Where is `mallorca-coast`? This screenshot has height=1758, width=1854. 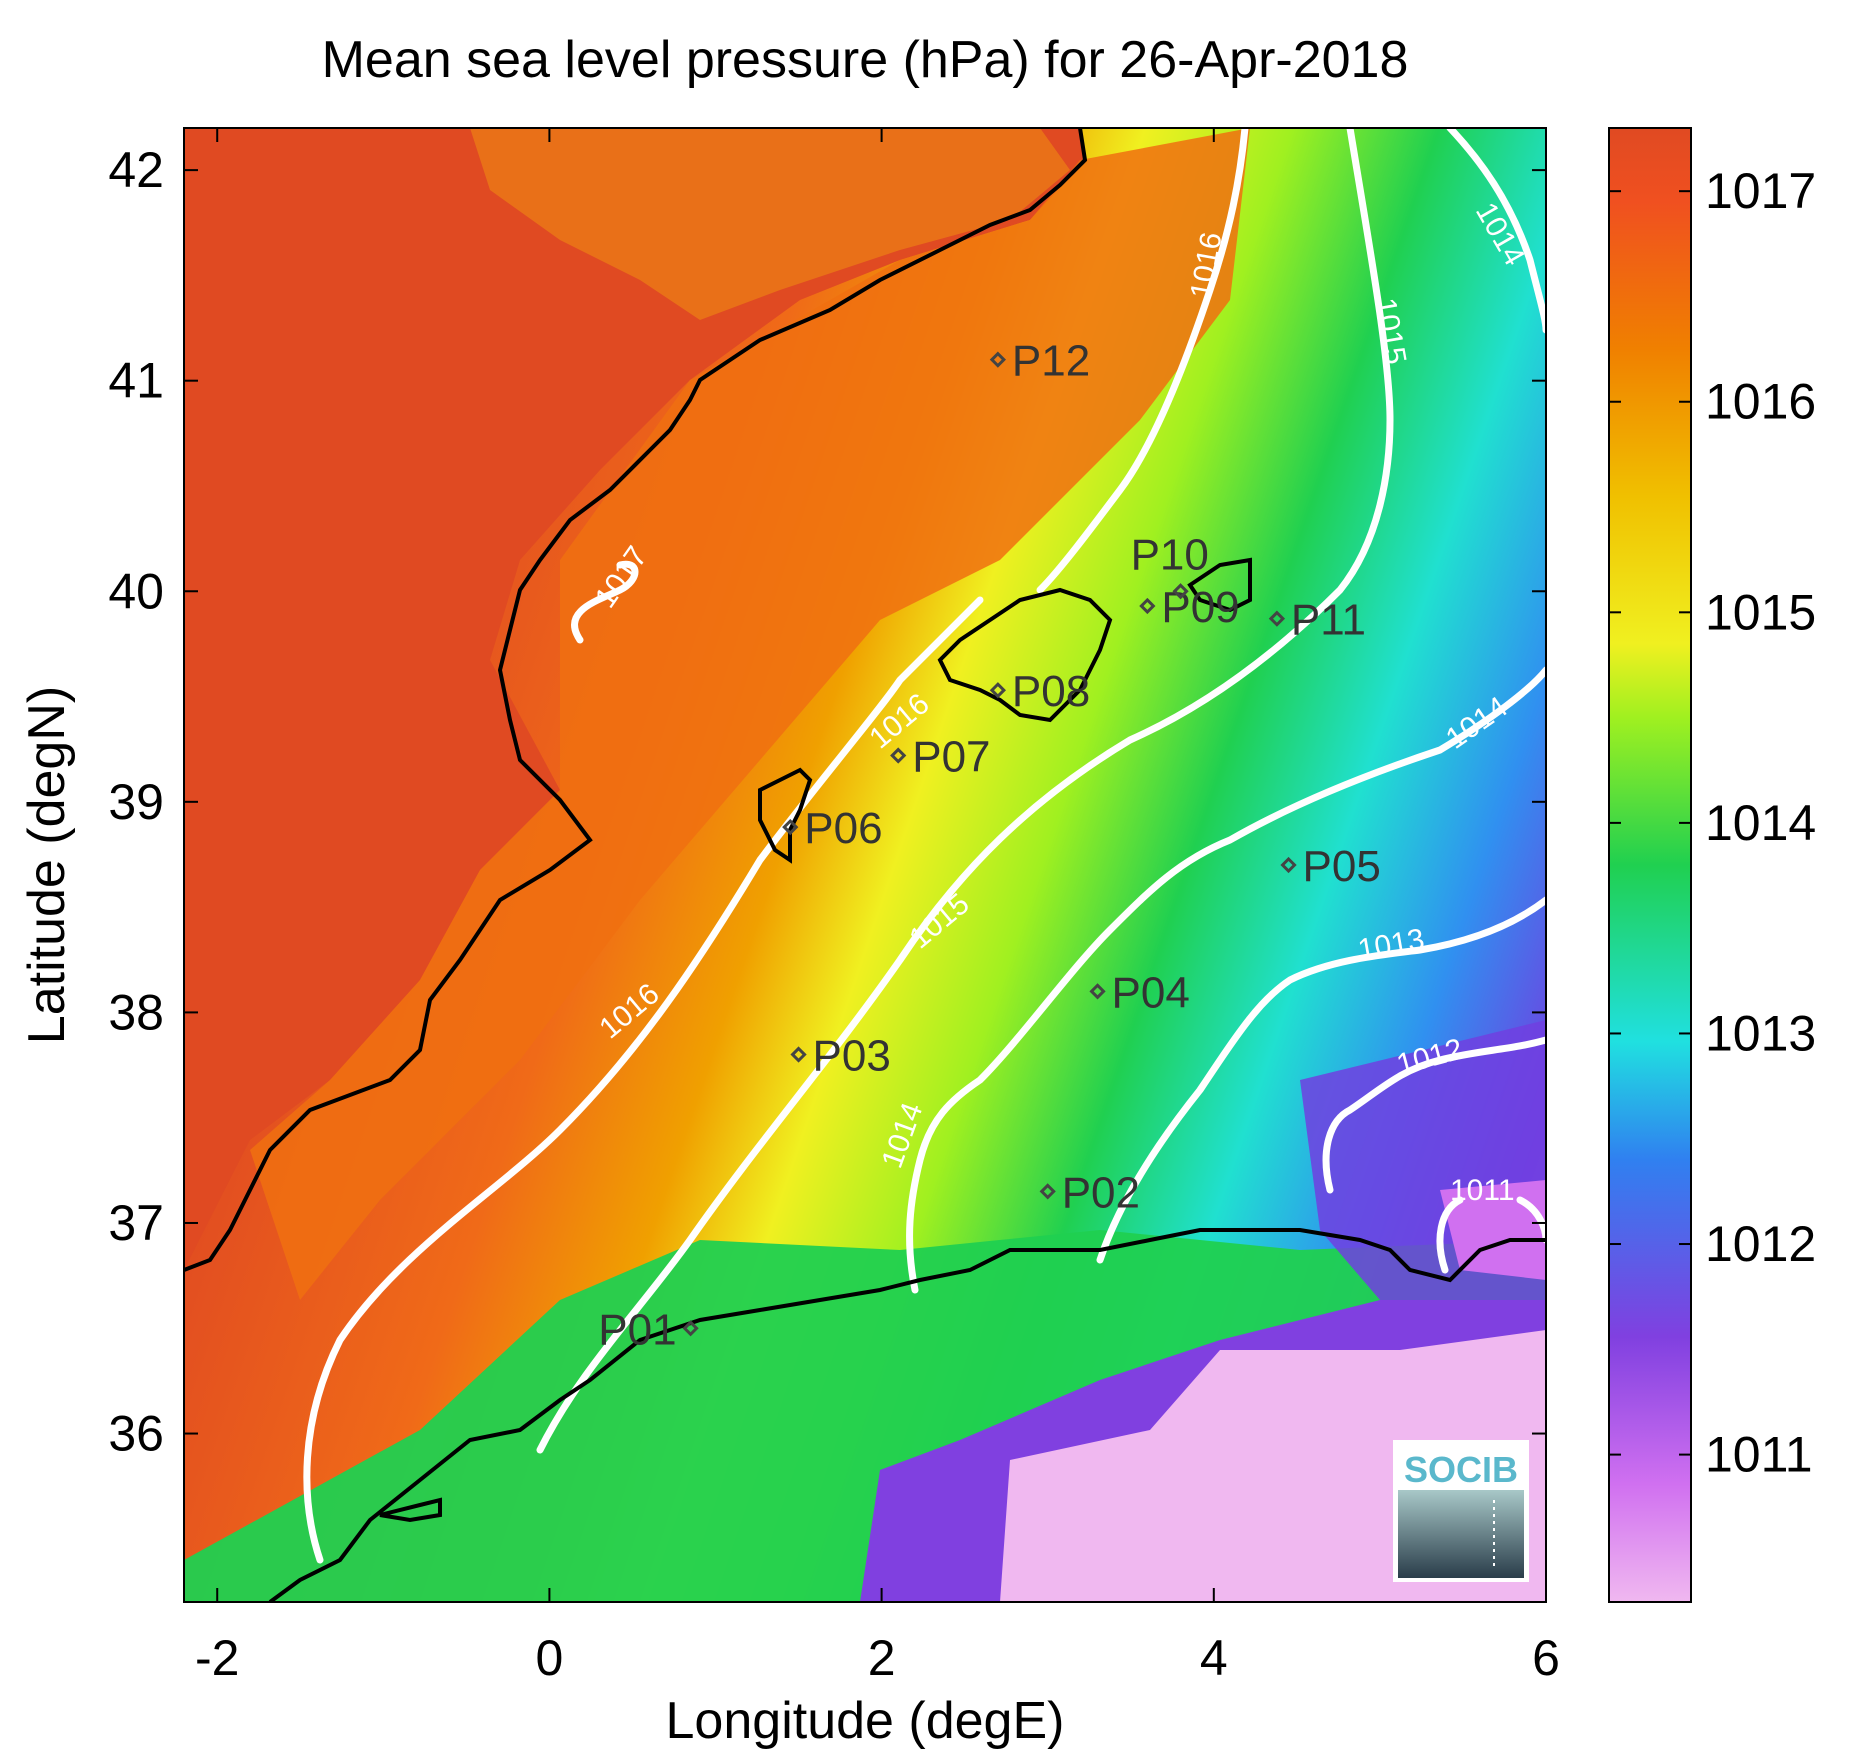
mallorca-coast is located at coordinates (1025, 655).